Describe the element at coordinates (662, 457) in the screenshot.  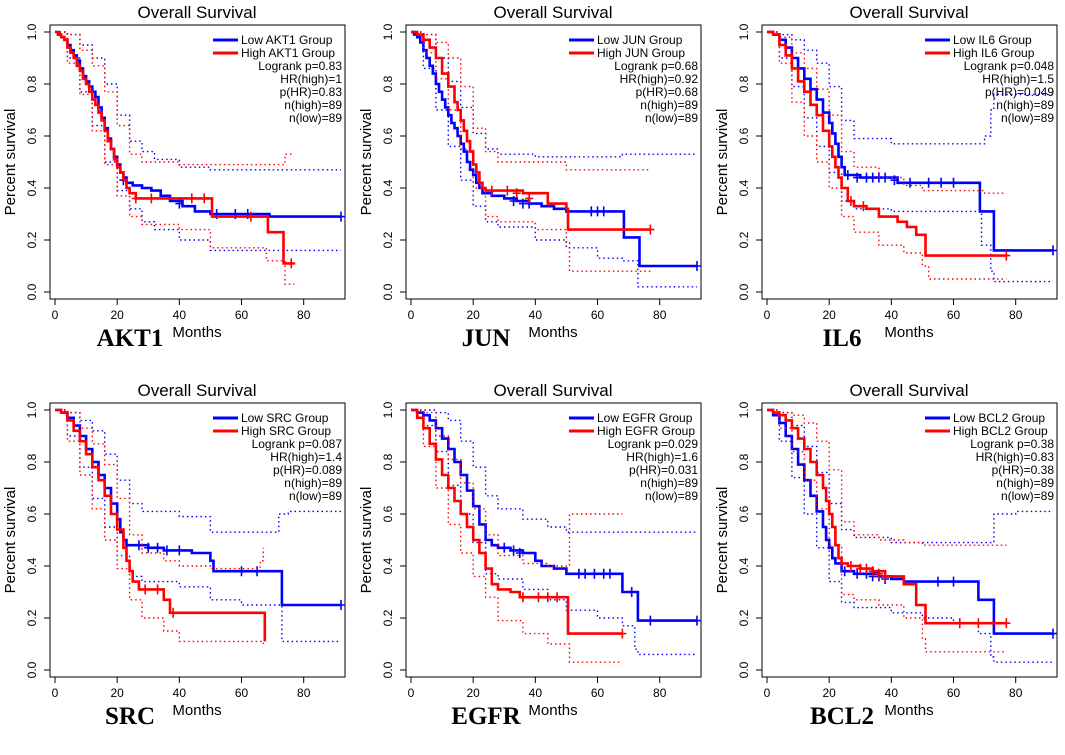
I see `stat-text: HR(high)=1.6` at that location.